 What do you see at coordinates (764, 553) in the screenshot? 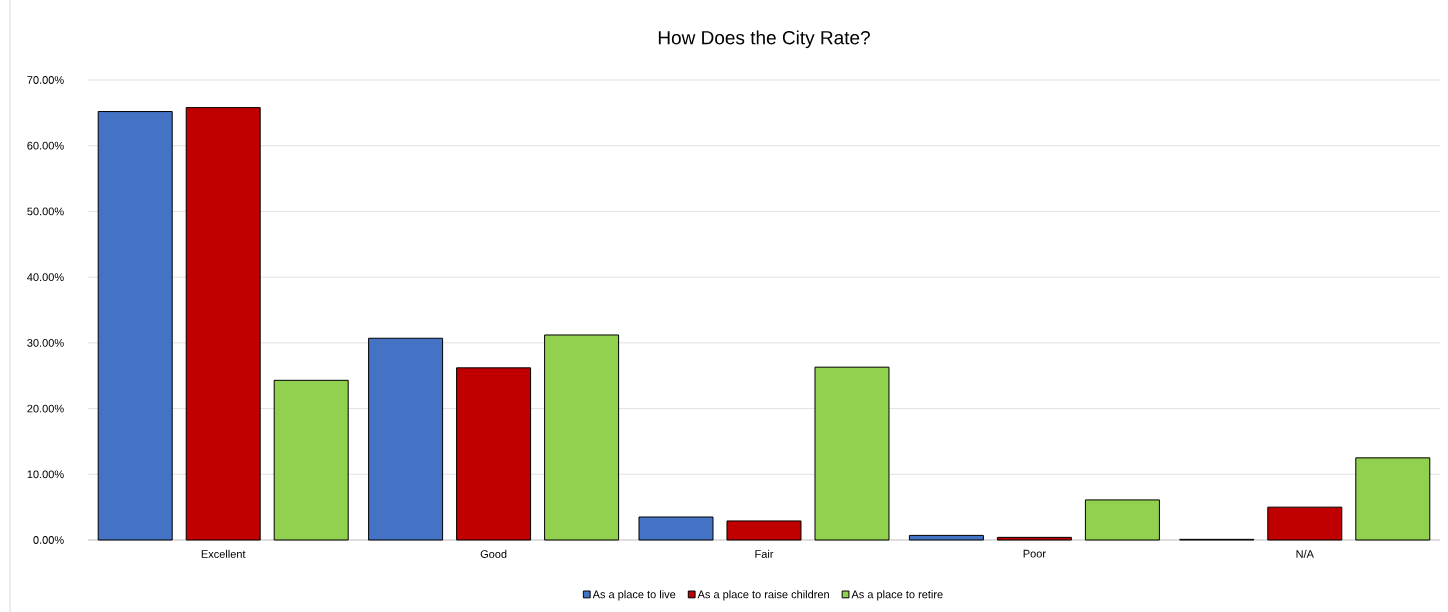
I see `x-tick-label: Fair` at bounding box center [764, 553].